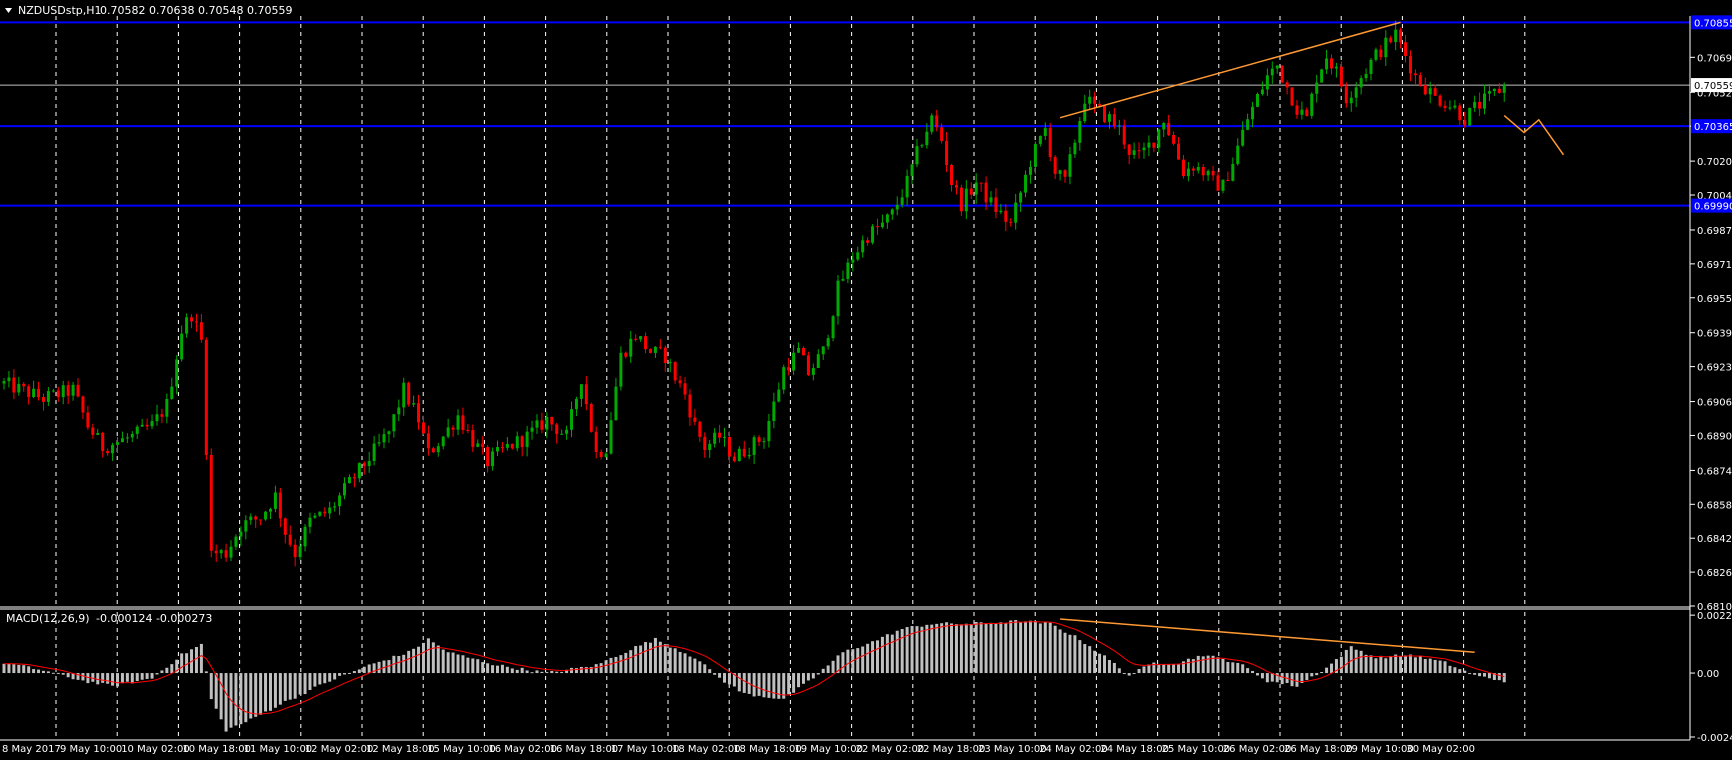 This screenshot has height=760, width=1732. What do you see at coordinates (1230, 70) in the screenshot?
I see `price-trend-line` at bounding box center [1230, 70].